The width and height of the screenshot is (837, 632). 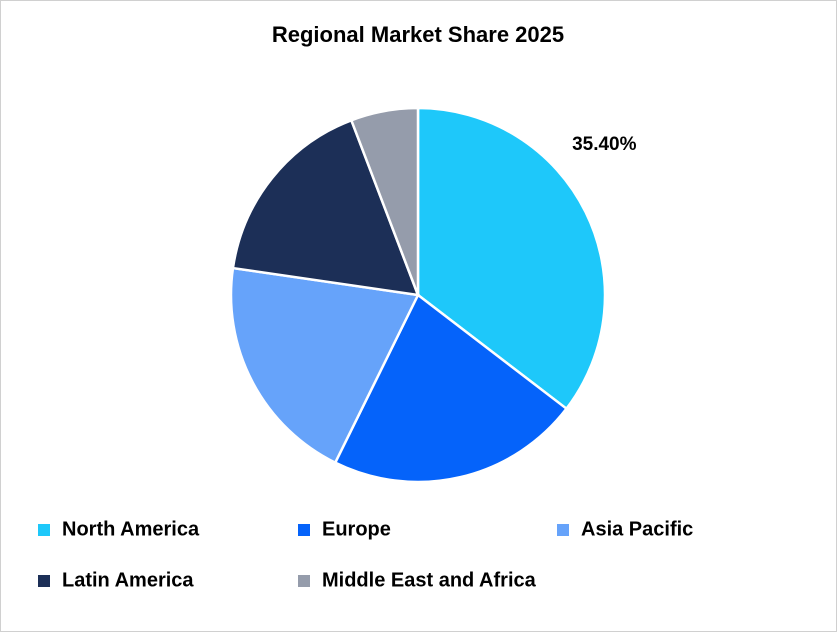 What do you see at coordinates (128, 580) in the screenshot?
I see `legend-label: Latin America` at bounding box center [128, 580].